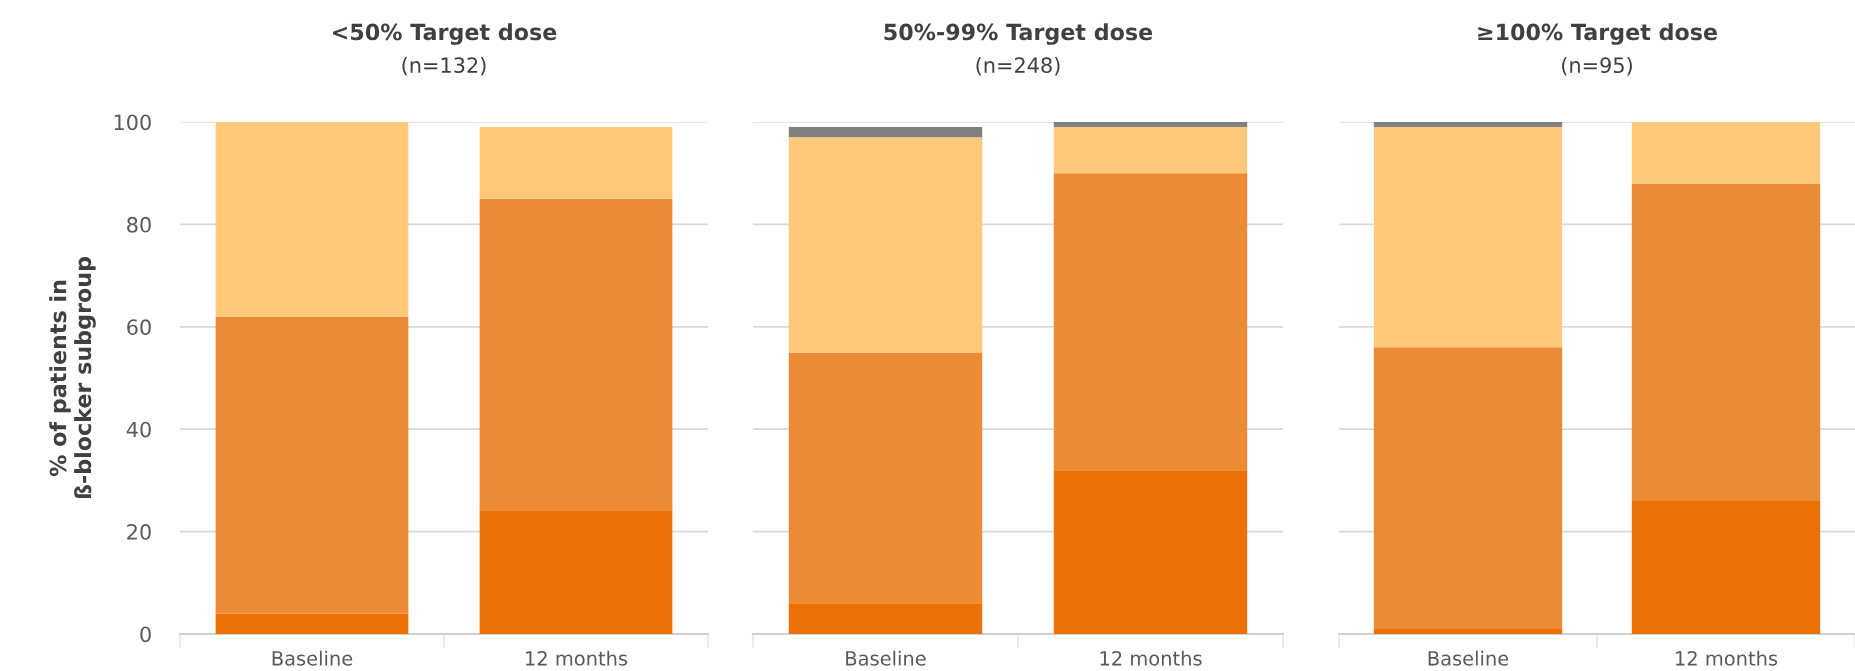 Image resolution: width=1855 pixels, height=671 pixels. I want to click on y-tick-label: 0, so click(145, 634).